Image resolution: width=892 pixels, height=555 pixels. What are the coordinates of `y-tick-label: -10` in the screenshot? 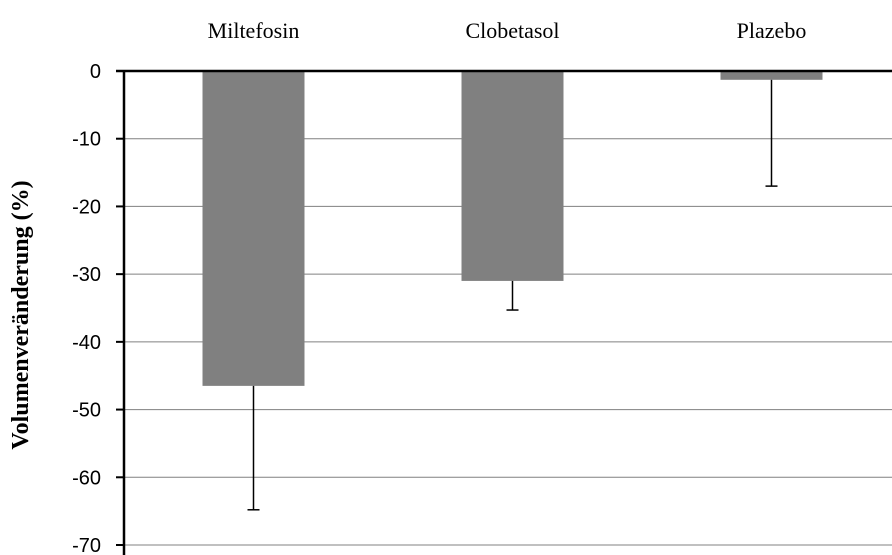 It's located at (86, 140).